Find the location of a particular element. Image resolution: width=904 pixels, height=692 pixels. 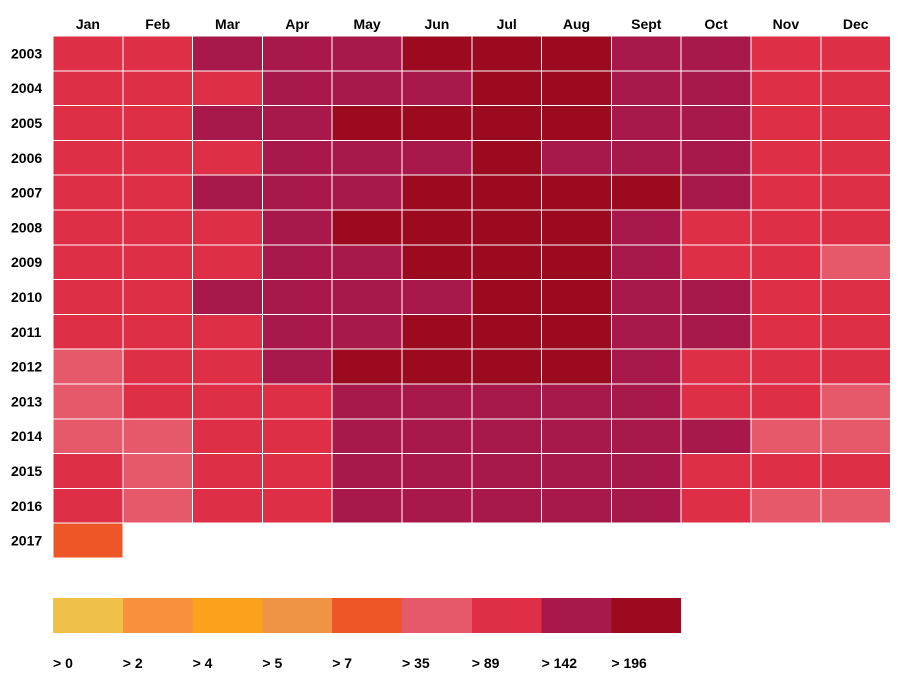

column-label: Sept is located at coordinates (646, 24).